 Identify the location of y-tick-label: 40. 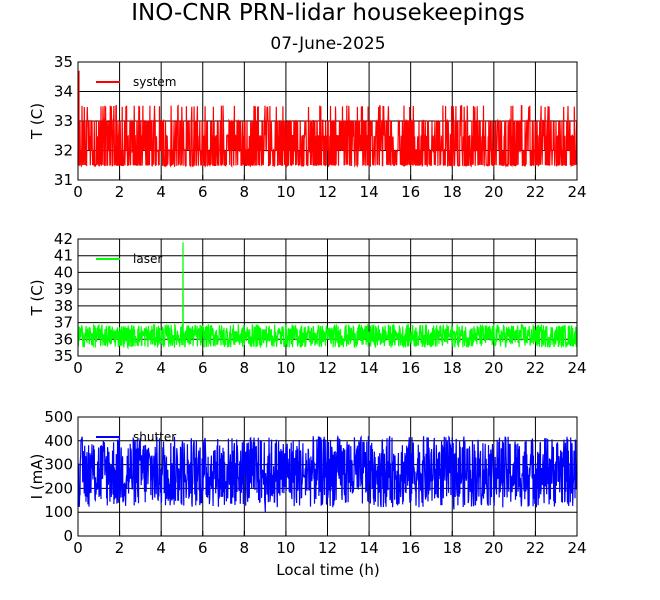
(63, 272).